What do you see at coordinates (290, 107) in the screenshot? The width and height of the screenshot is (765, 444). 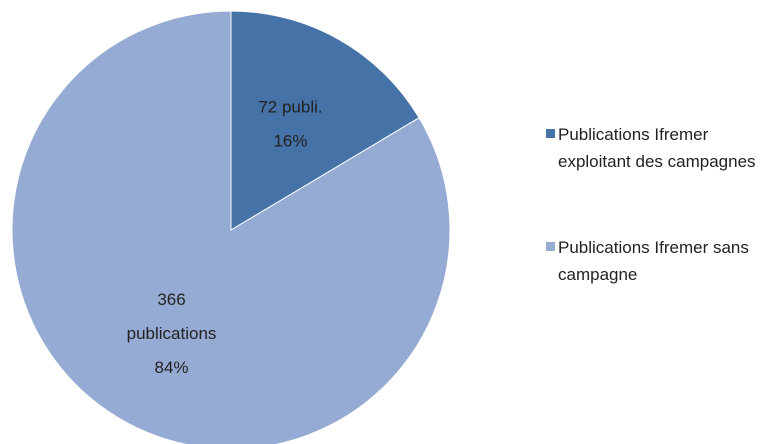 I see `data-label: 72 publi.` at bounding box center [290, 107].